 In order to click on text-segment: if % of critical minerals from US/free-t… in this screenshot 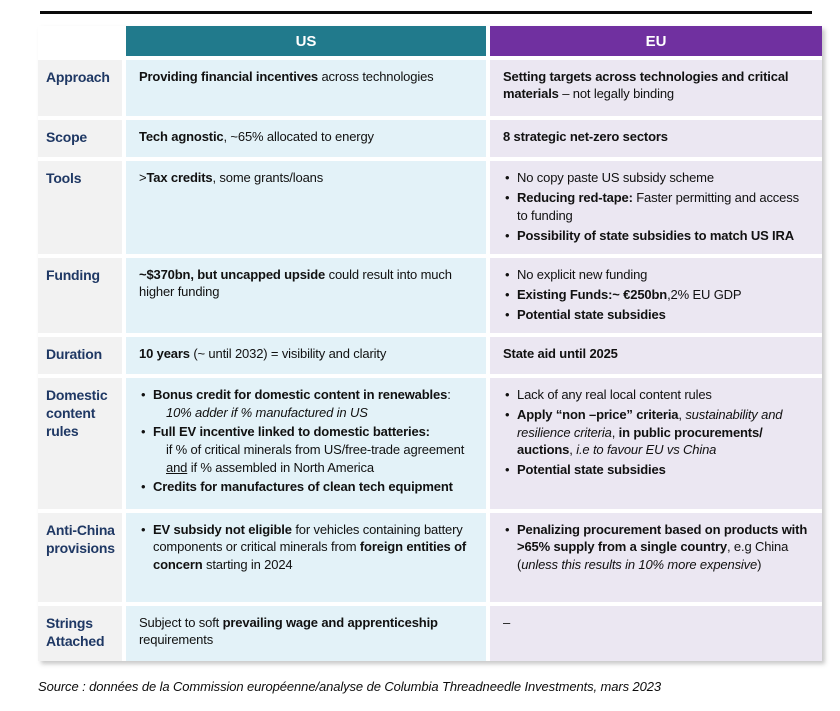, I will do `click(315, 450)`.